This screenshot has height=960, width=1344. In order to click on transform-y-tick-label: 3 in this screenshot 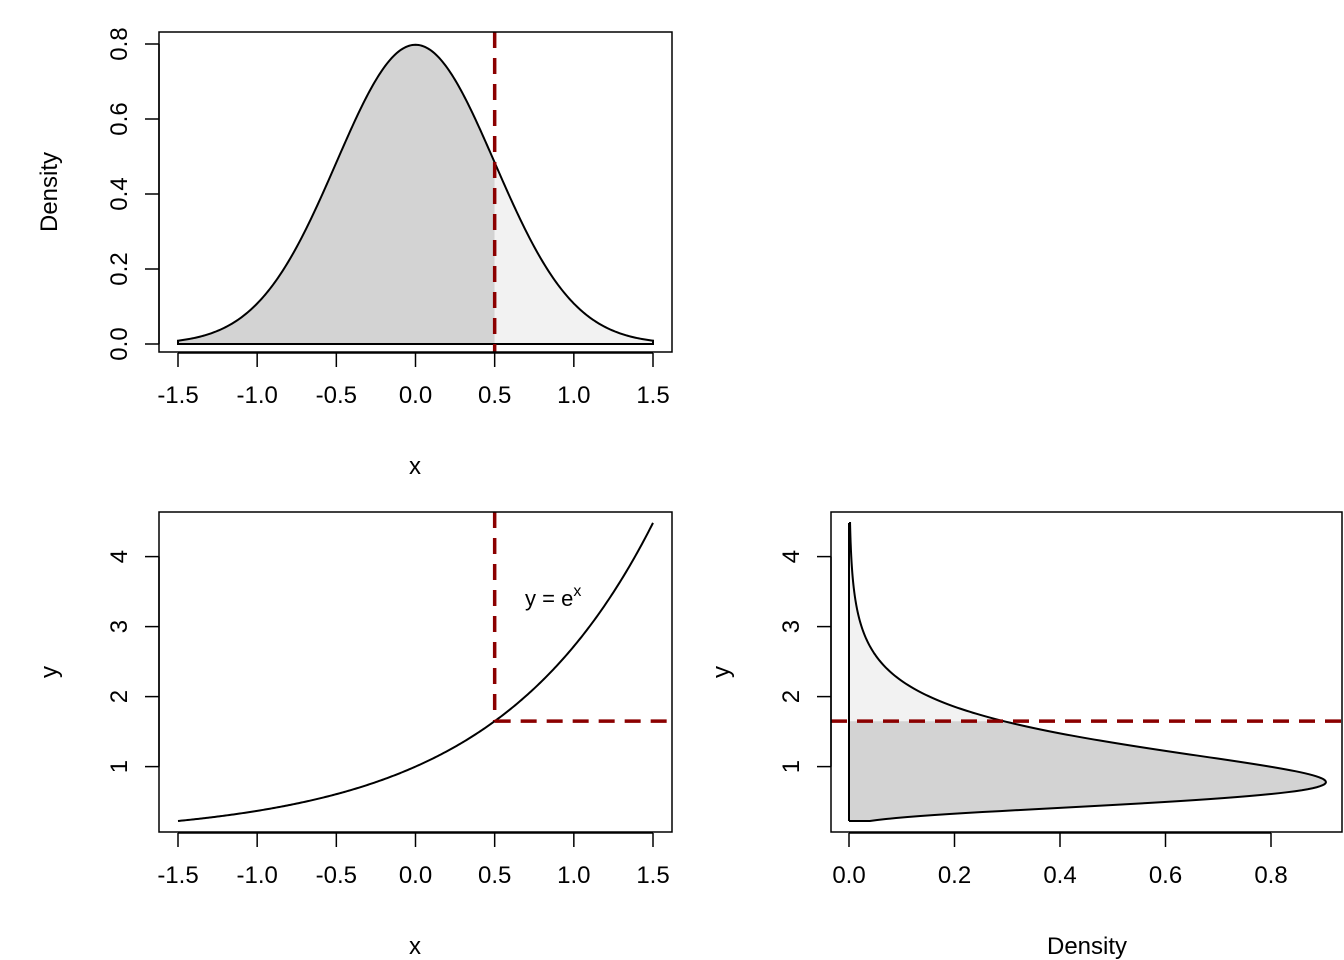, I will do `click(119, 626)`.